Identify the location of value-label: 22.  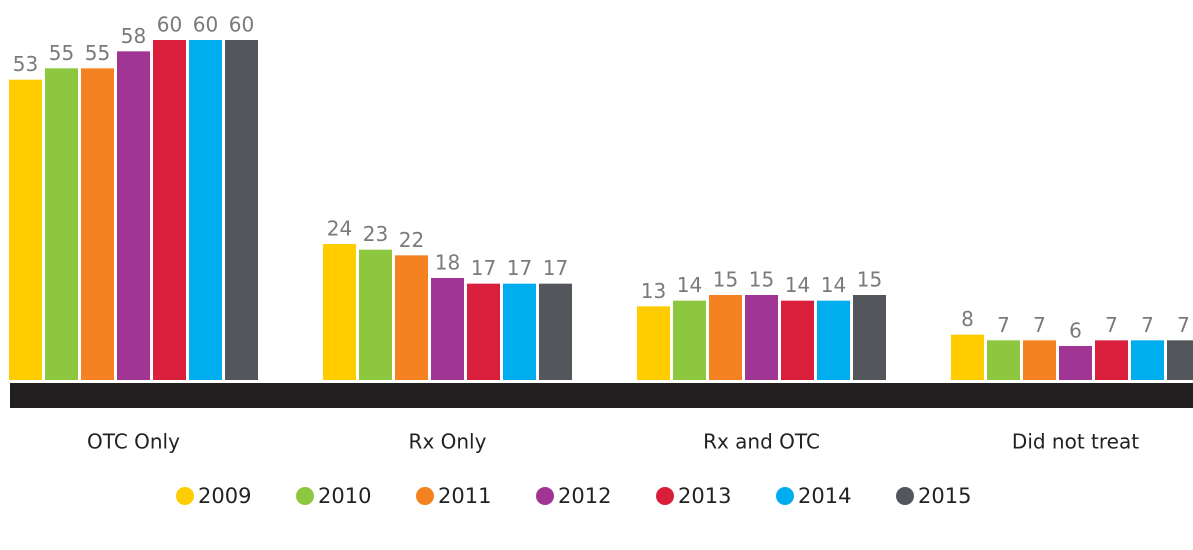
(411, 240).